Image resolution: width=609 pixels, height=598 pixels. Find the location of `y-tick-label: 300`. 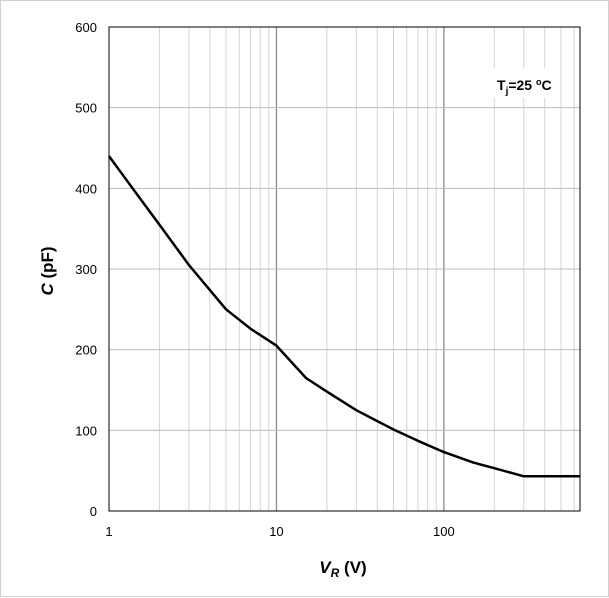

y-tick-label: 300 is located at coordinates (86, 269).